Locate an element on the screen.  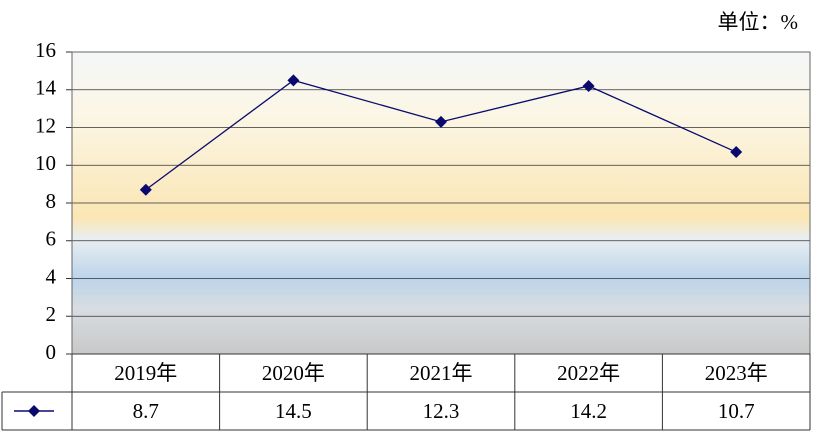
table-value: 12.3 is located at coordinates (441, 411).